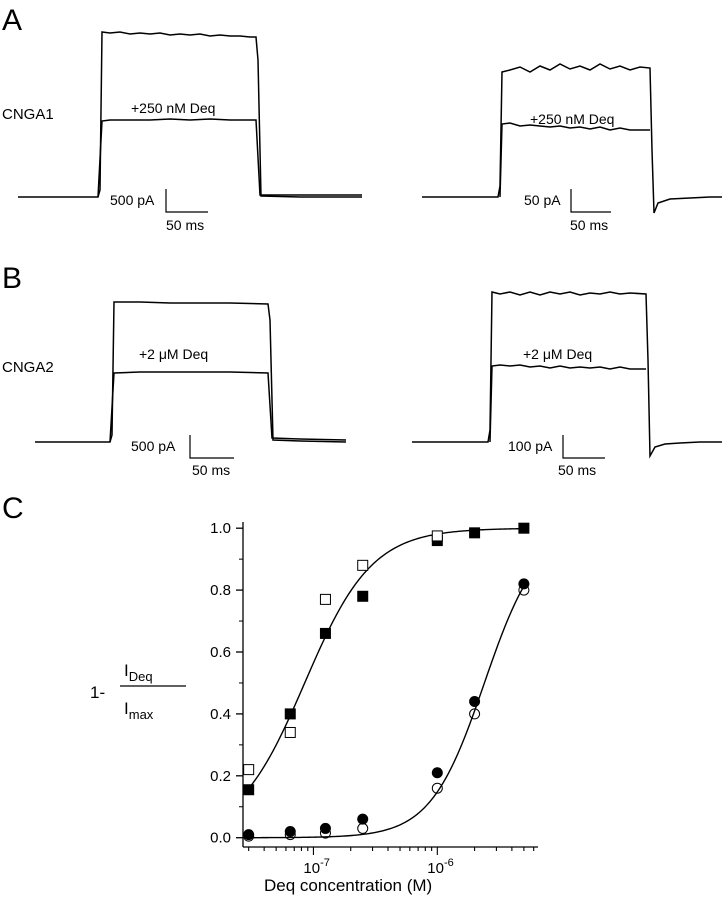  I want to click on panel-a-row-label: CNGA1, so click(28, 114).